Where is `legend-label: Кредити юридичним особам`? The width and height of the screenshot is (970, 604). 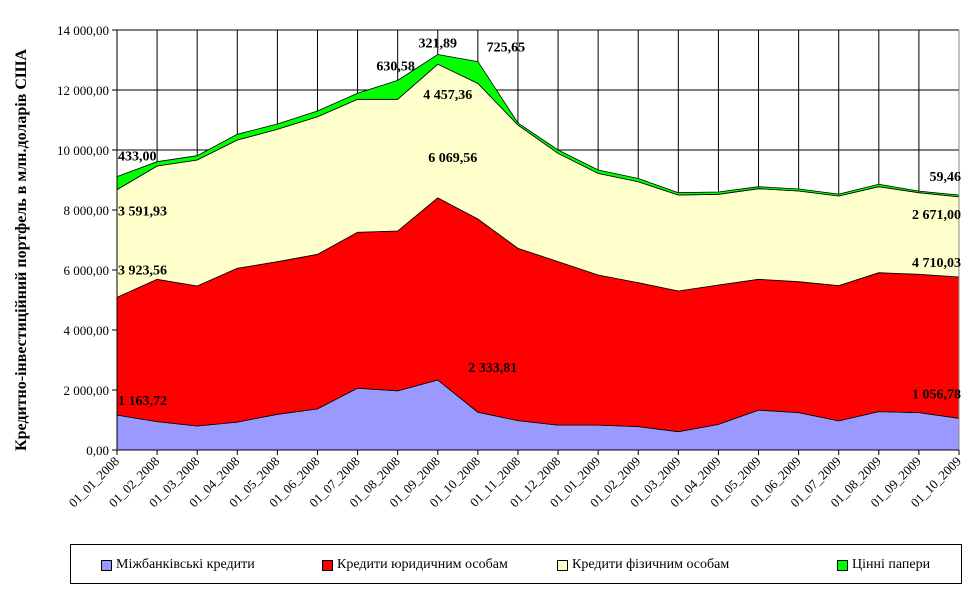
legend-label: Кредити юридичним особам is located at coordinates (422, 564).